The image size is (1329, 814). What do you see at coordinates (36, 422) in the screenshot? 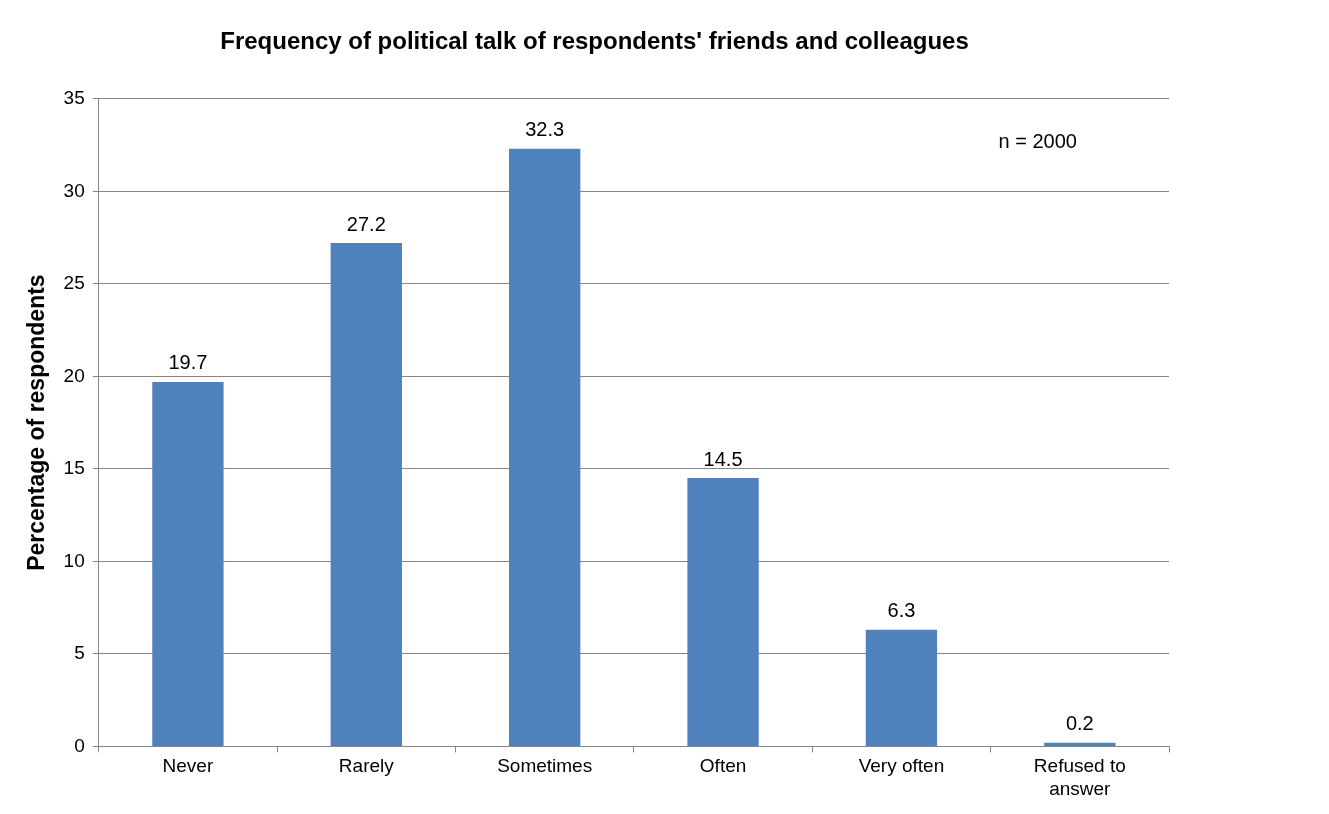
I see `y-axis-title: Percentage of respondents` at bounding box center [36, 422].